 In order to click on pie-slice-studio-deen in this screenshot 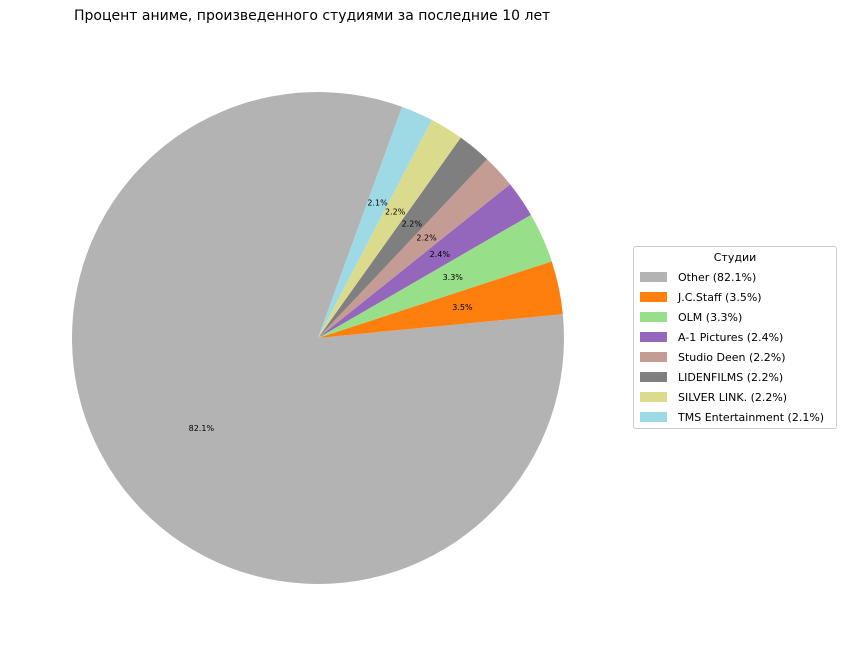, I will do `click(414, 248)`.